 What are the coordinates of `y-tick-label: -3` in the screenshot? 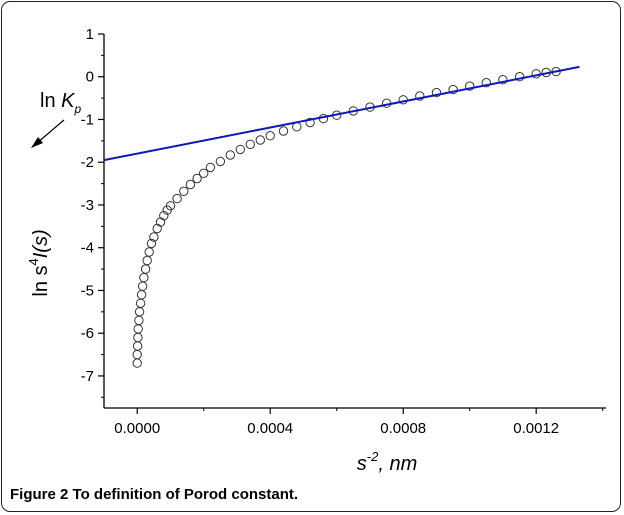 It's located at (87, 205).